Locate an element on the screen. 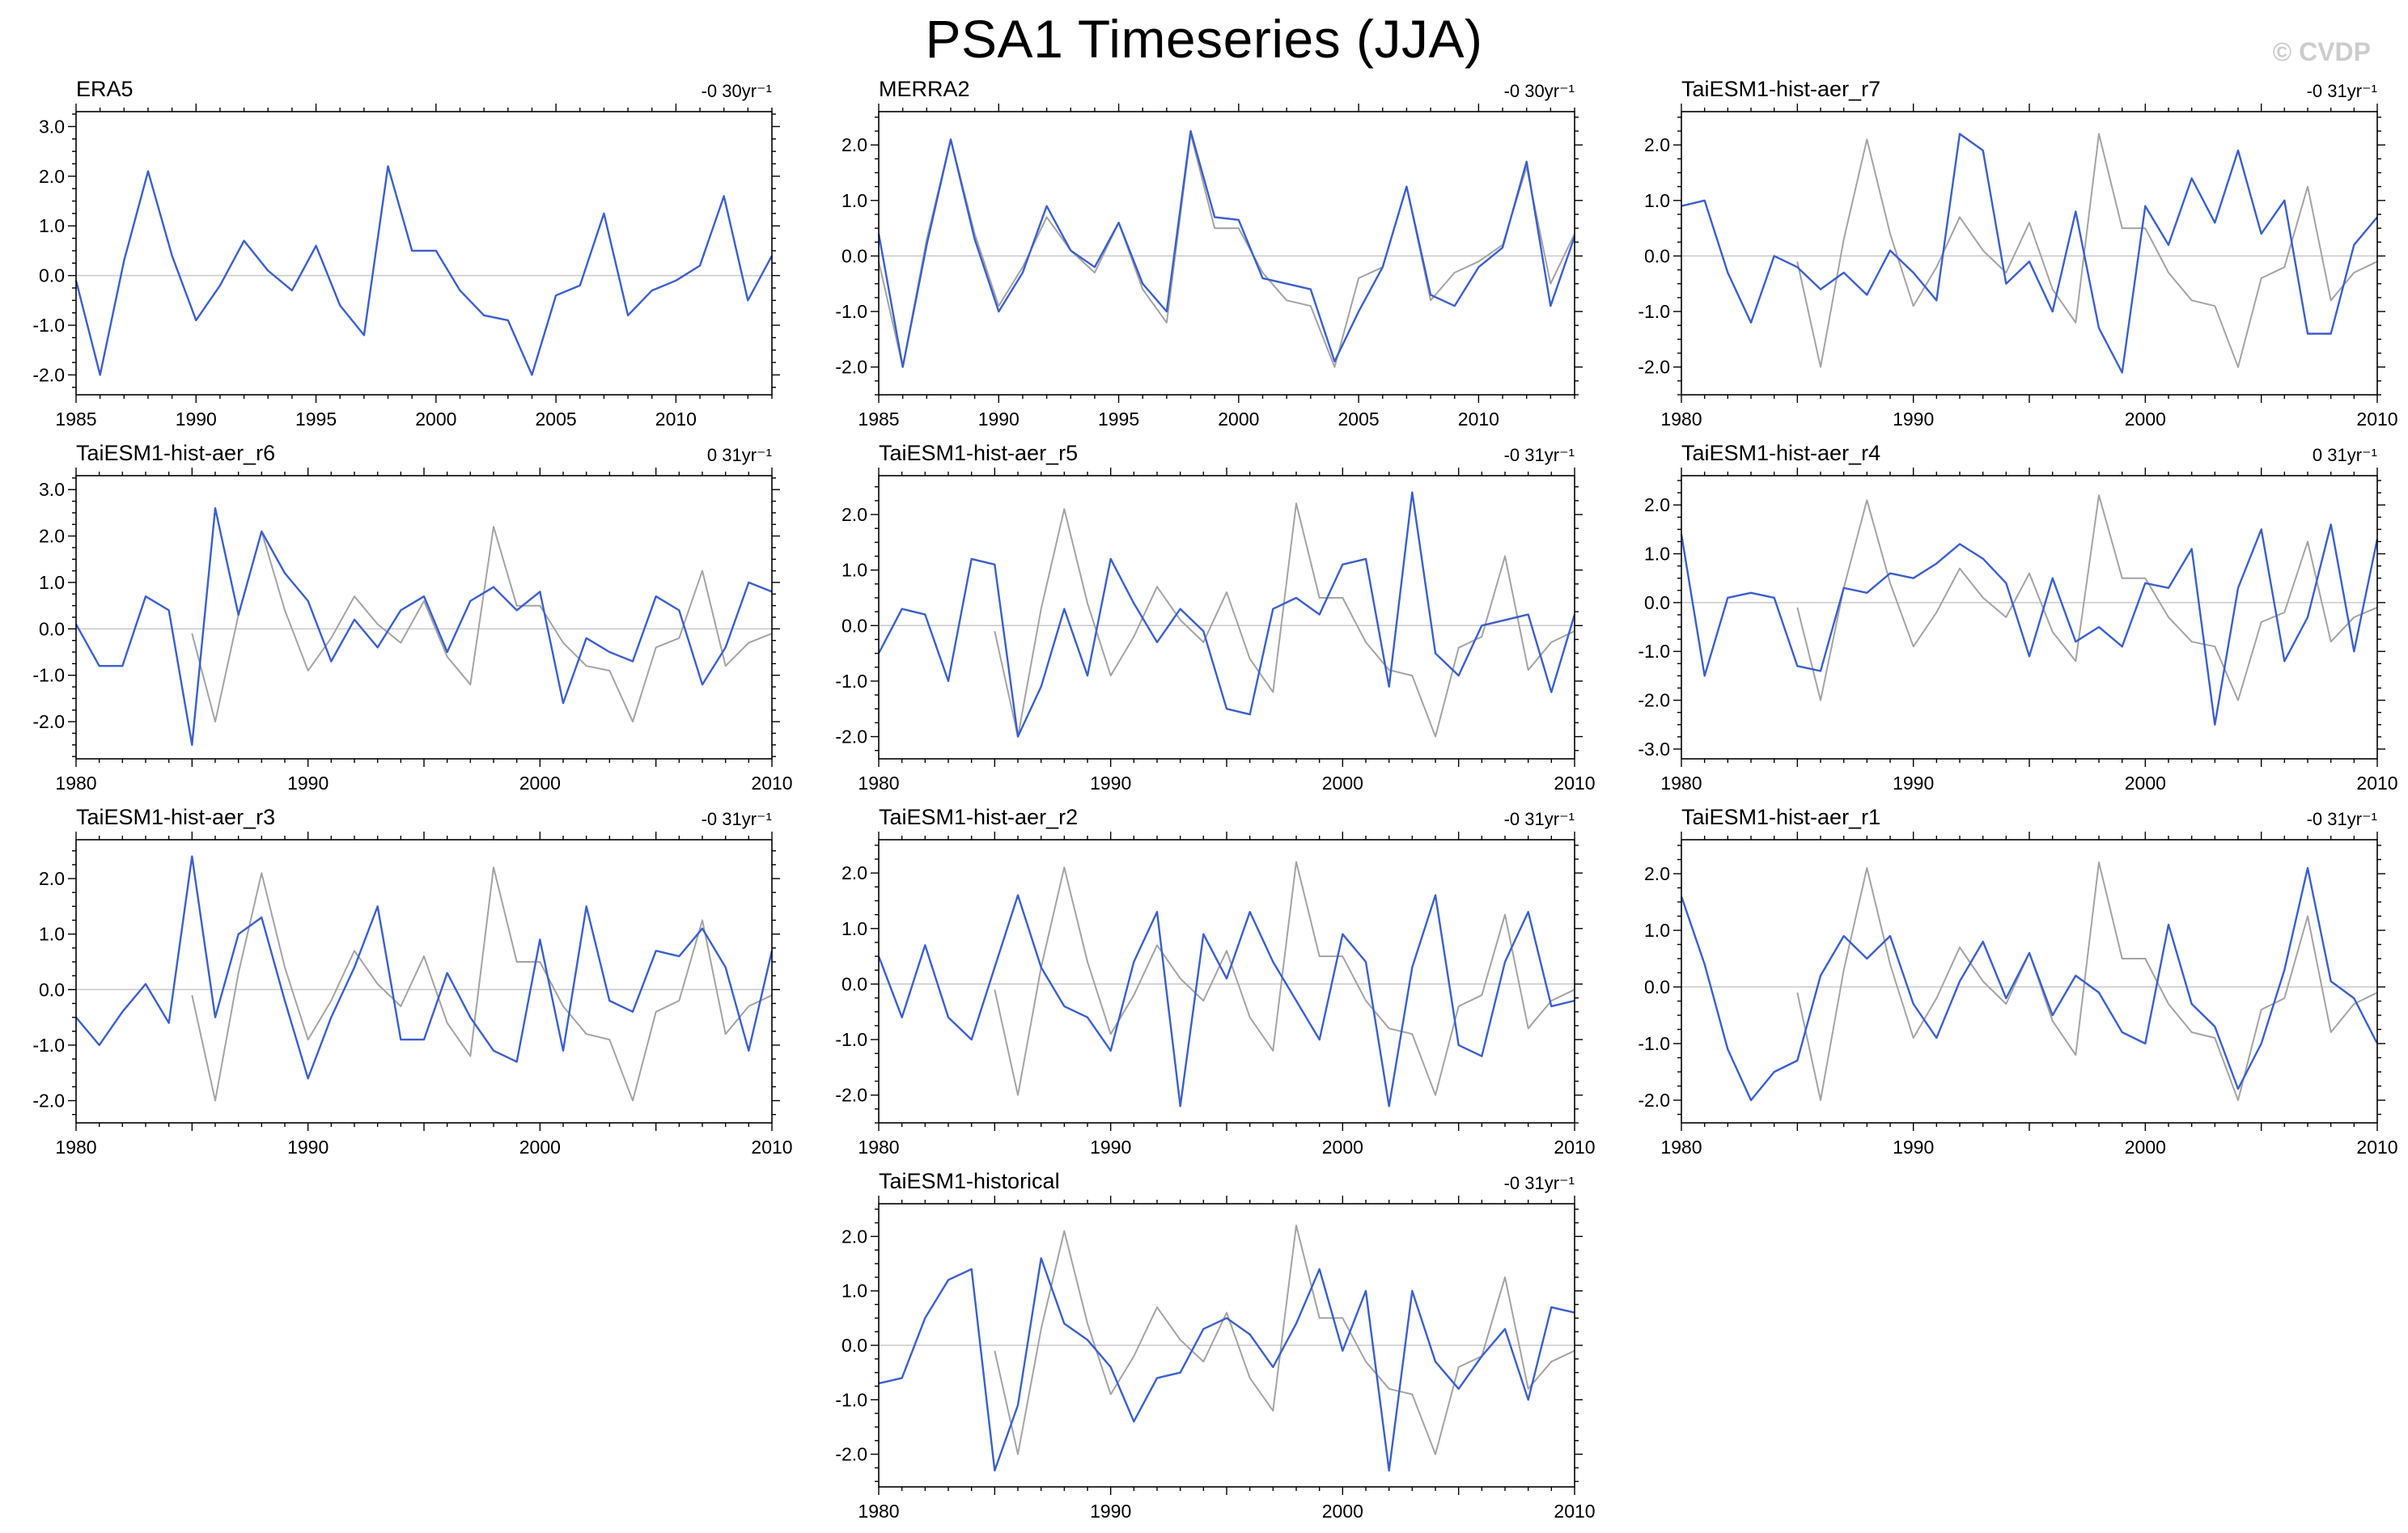 Image resolution: width=2408 pixels, height=1533 pixels. panel-title: TaiESM1-hist-aer_r2 is located at coordinates (979, 817).